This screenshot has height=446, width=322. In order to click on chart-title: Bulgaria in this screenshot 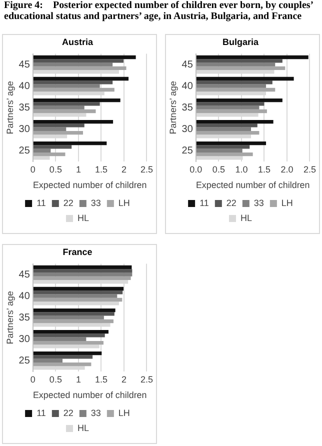, I will do `click(241, 41)`.